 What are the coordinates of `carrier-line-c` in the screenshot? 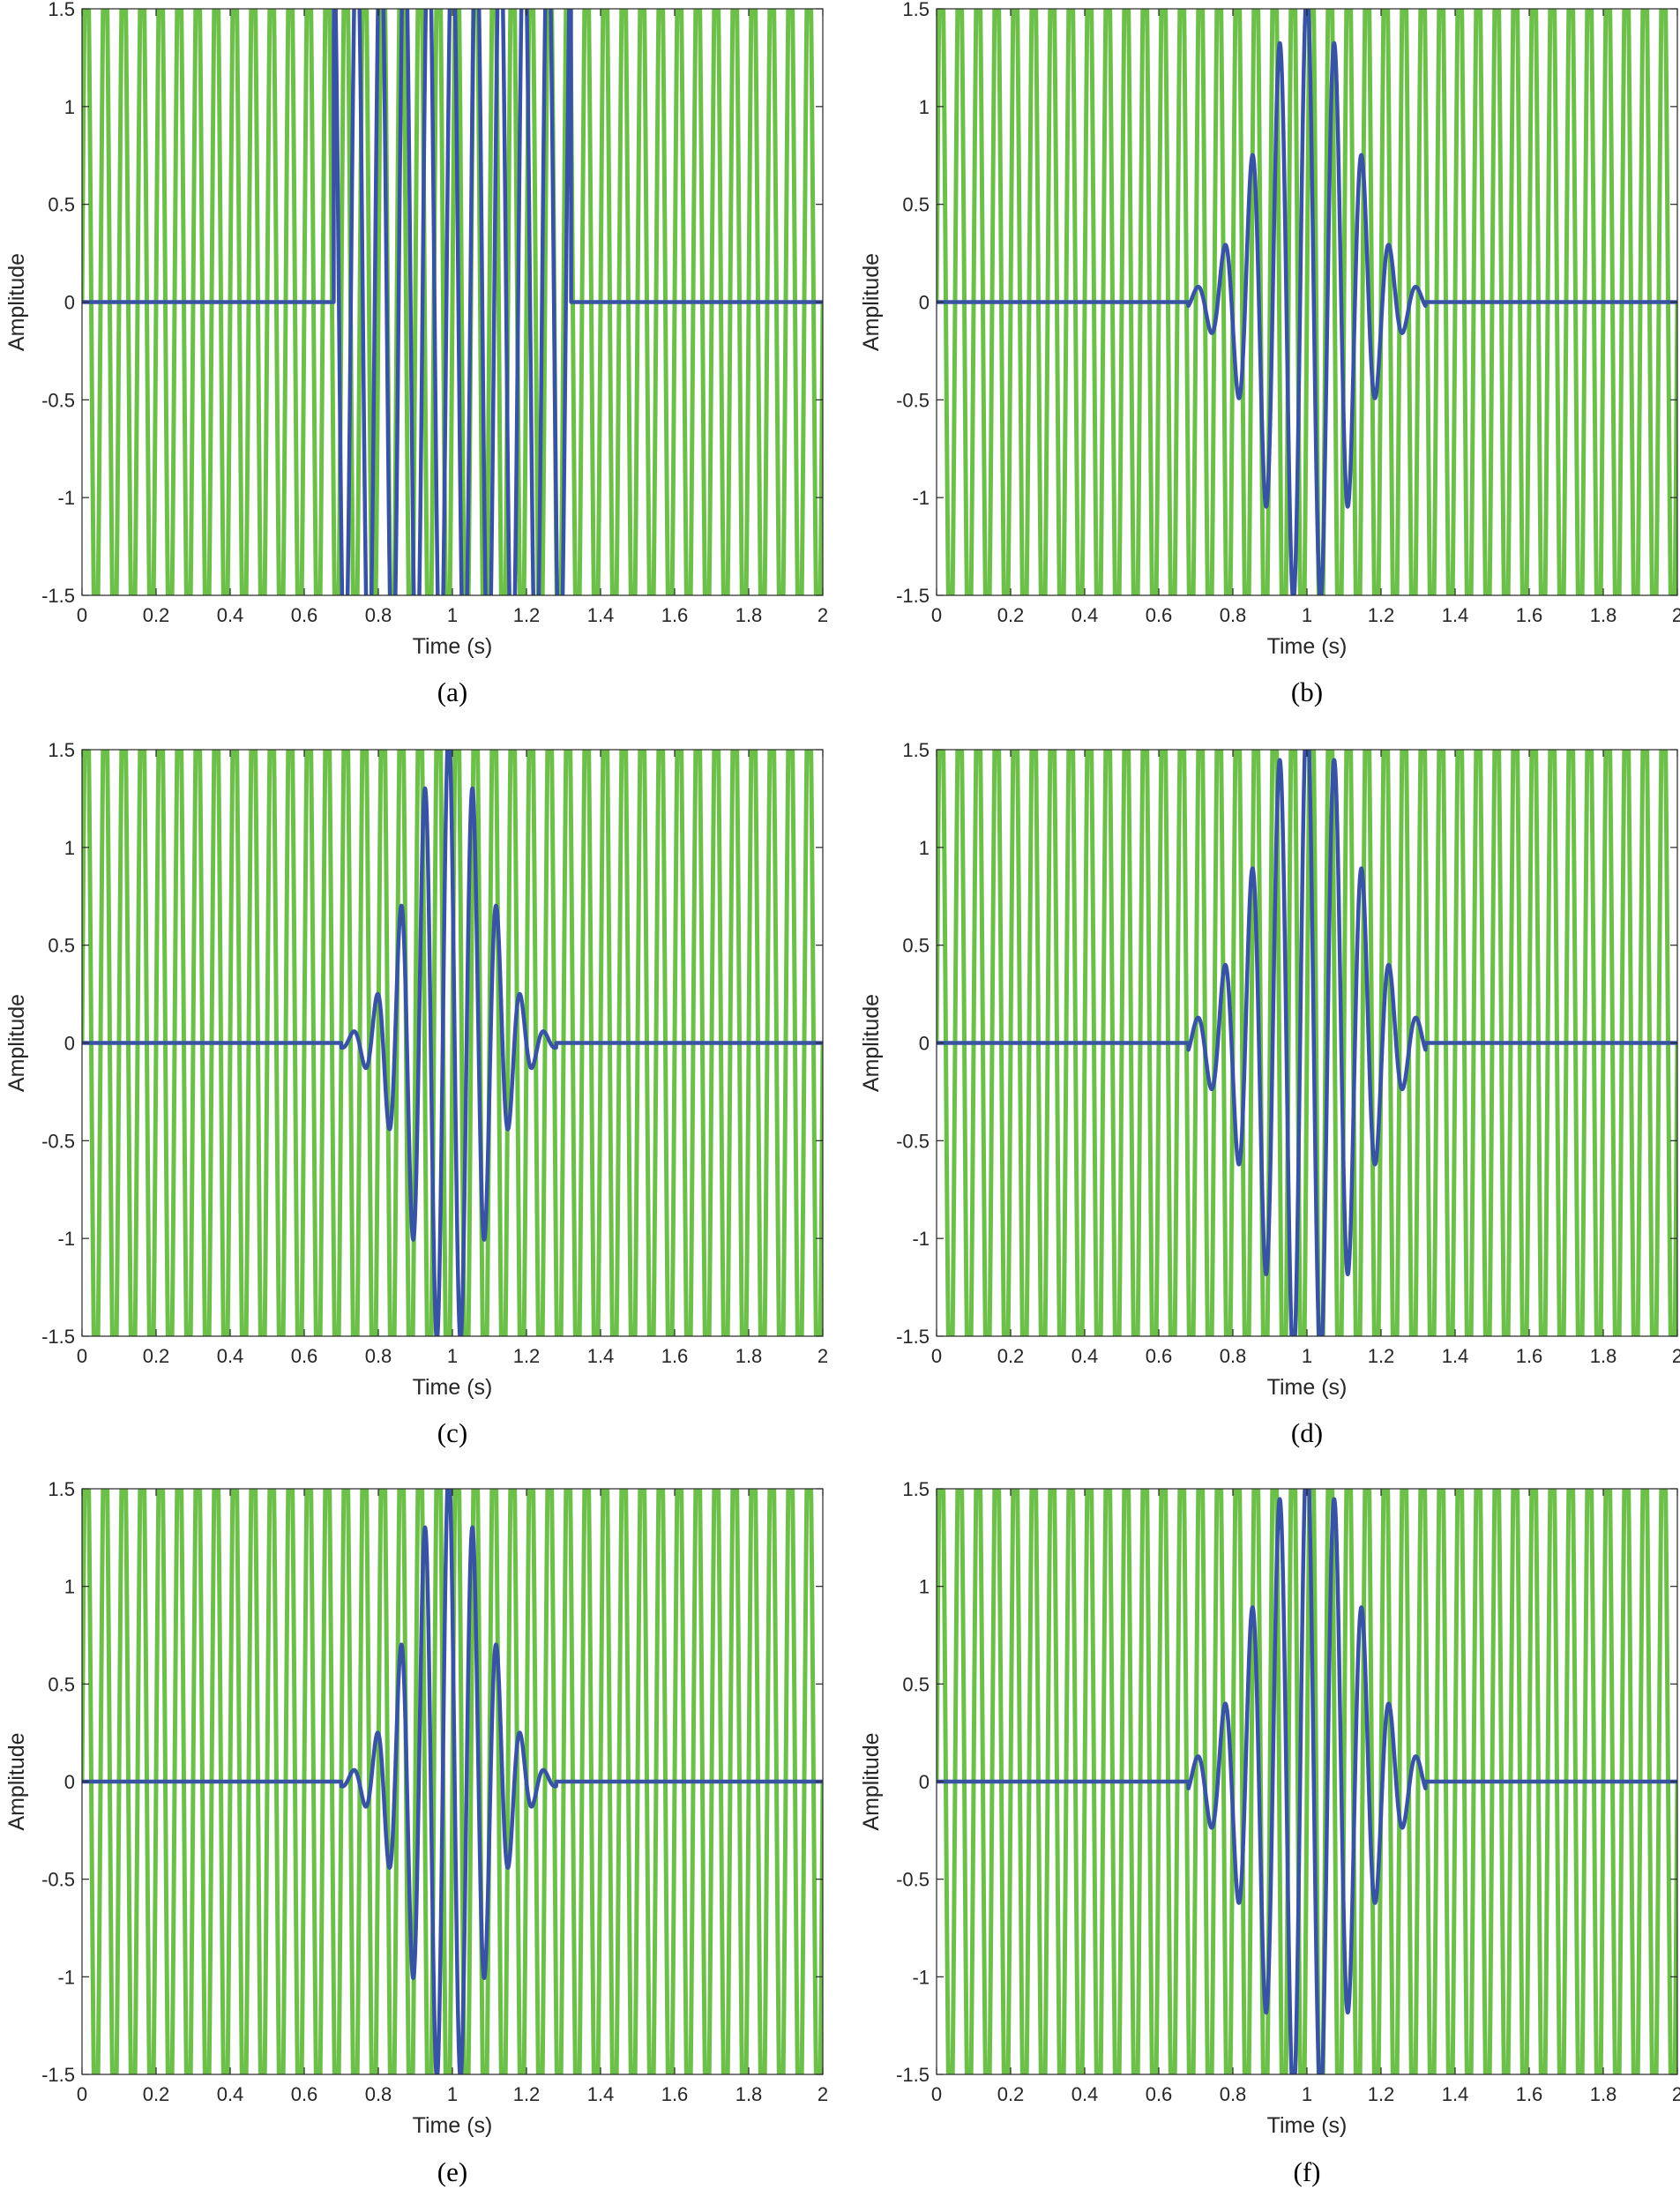 It's located at (452, 1043).